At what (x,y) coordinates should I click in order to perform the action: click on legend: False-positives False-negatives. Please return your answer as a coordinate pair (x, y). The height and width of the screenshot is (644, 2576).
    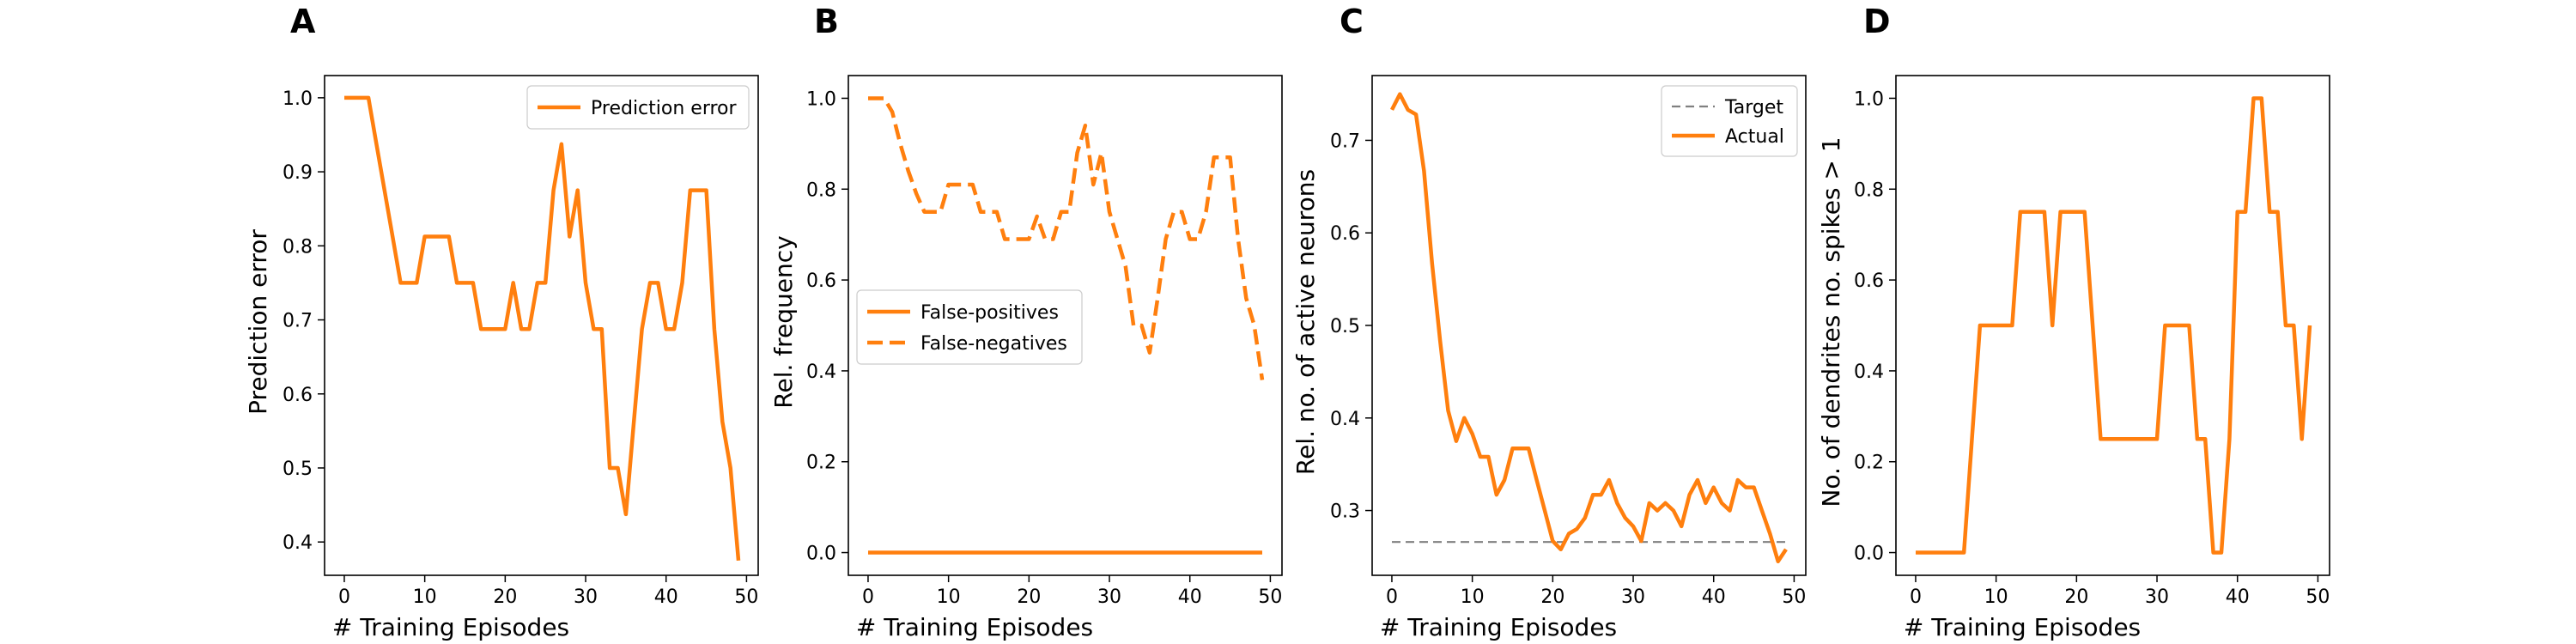
    Looking at the image, I should click on (969, 327).